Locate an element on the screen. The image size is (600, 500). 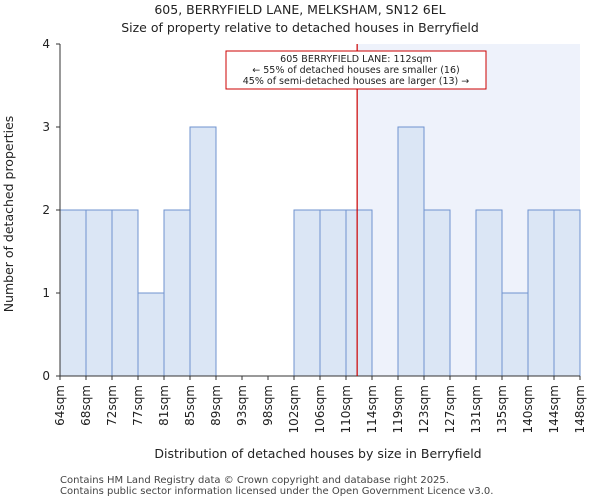
x-tick-label: 123sqm is located at coordinates (424, 409).